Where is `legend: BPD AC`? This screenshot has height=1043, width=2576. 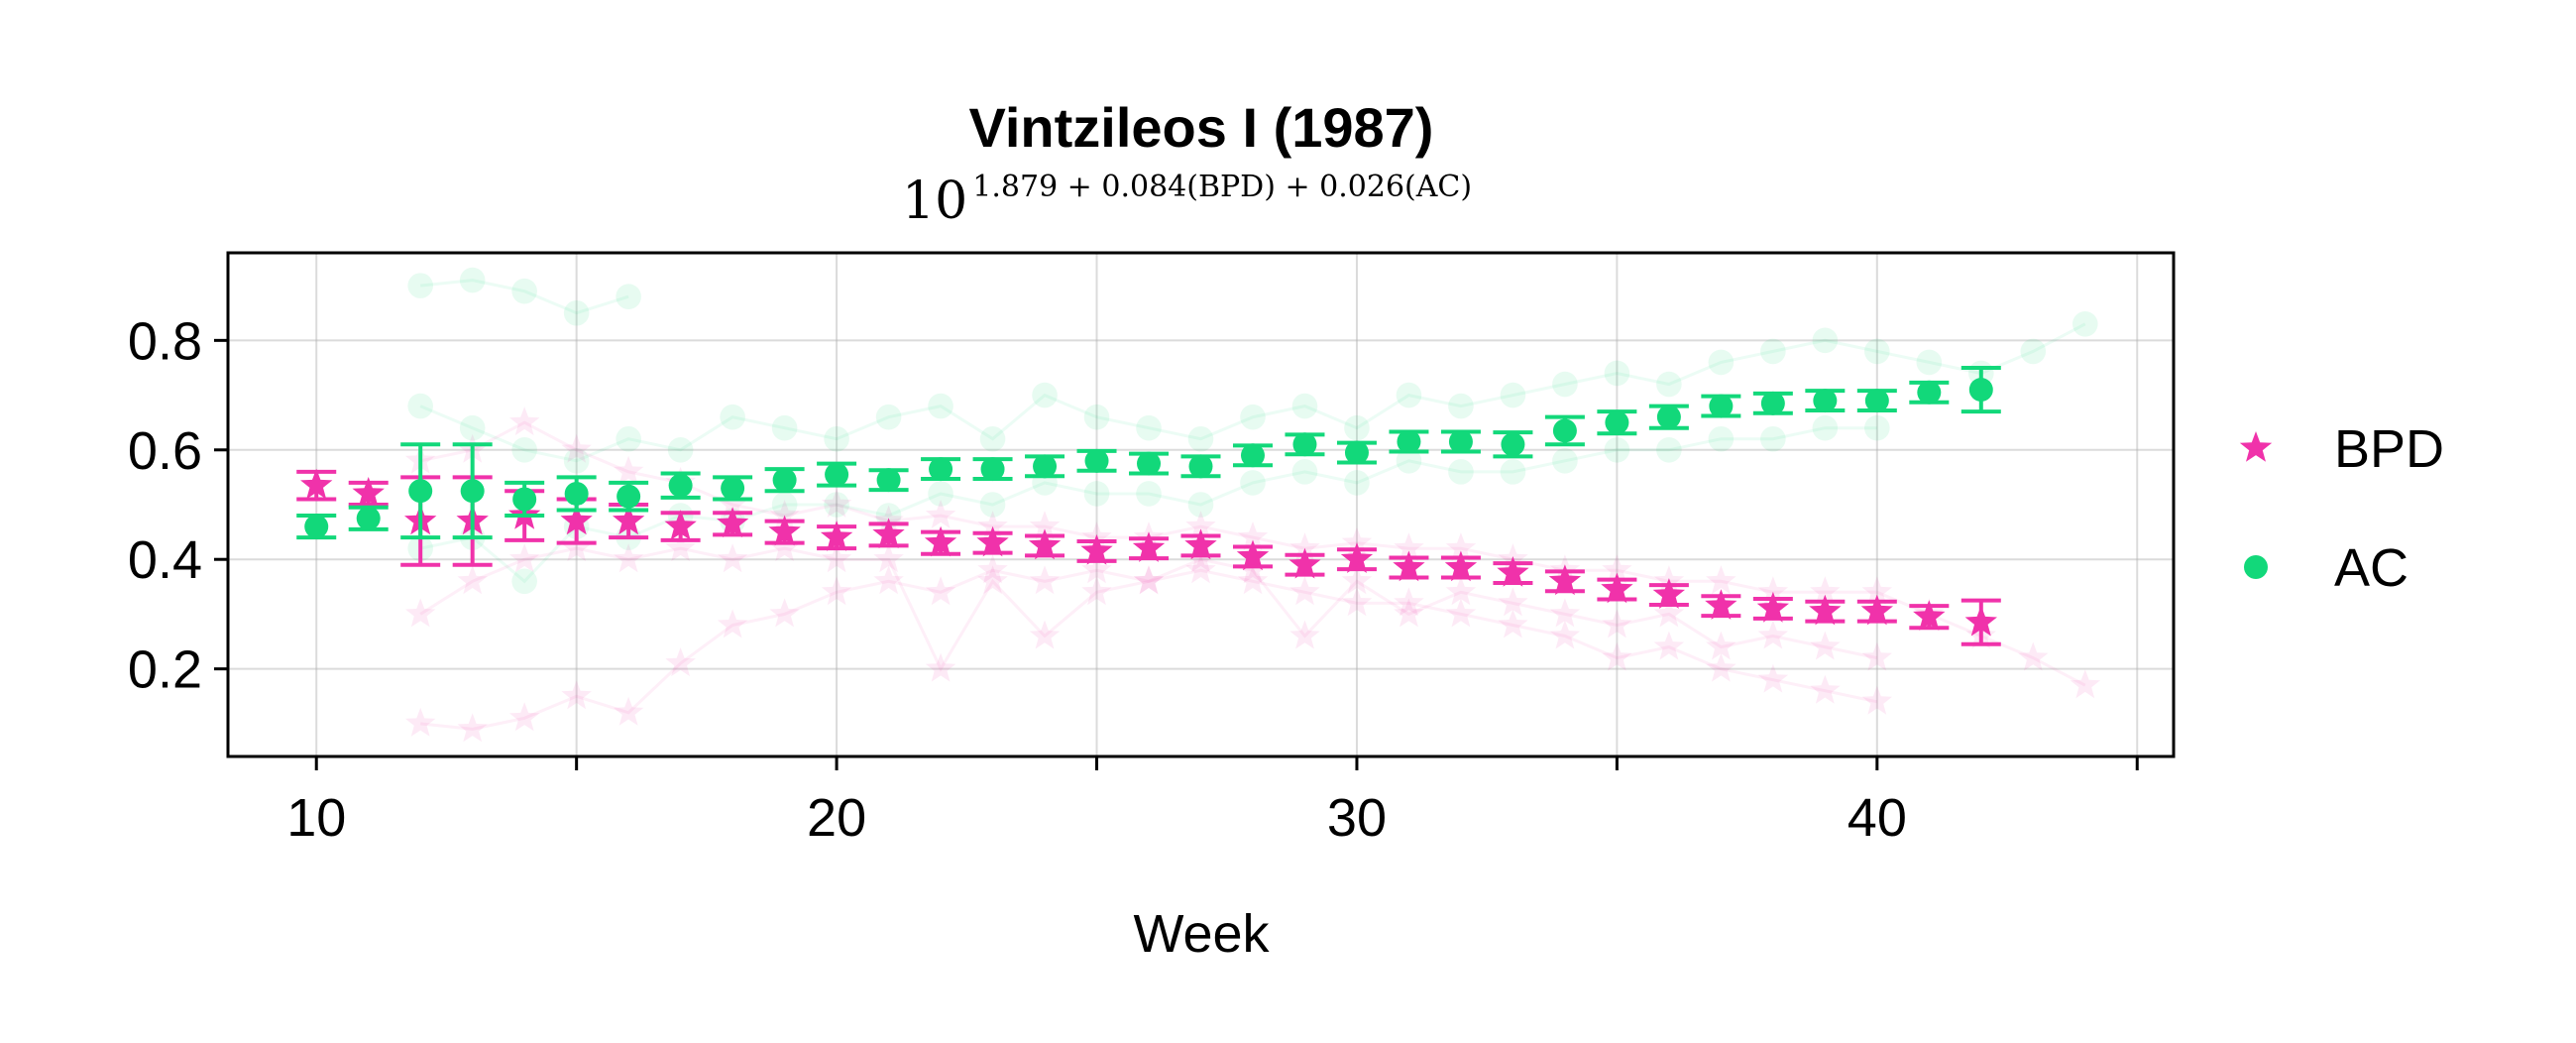
legend: BPD AC is located at coordinates (2341, 508).